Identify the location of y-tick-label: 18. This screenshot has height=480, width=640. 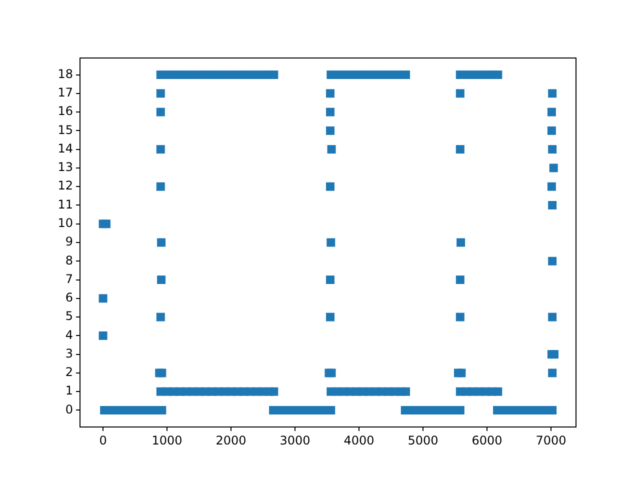
(65, 73).